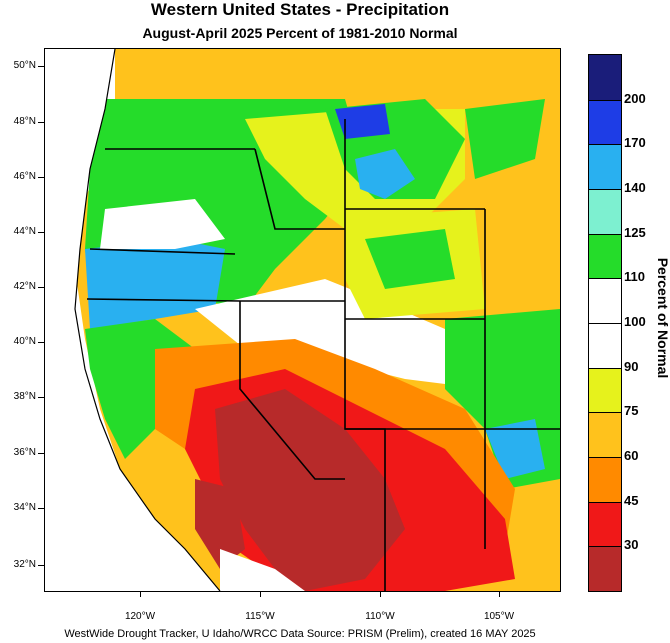 The height and width of the screenshot is (643, 670). What do you see at coordinates (515, 449) in the screenshot?
I see `region-colorado-blue` at bounding box center [515, 449].